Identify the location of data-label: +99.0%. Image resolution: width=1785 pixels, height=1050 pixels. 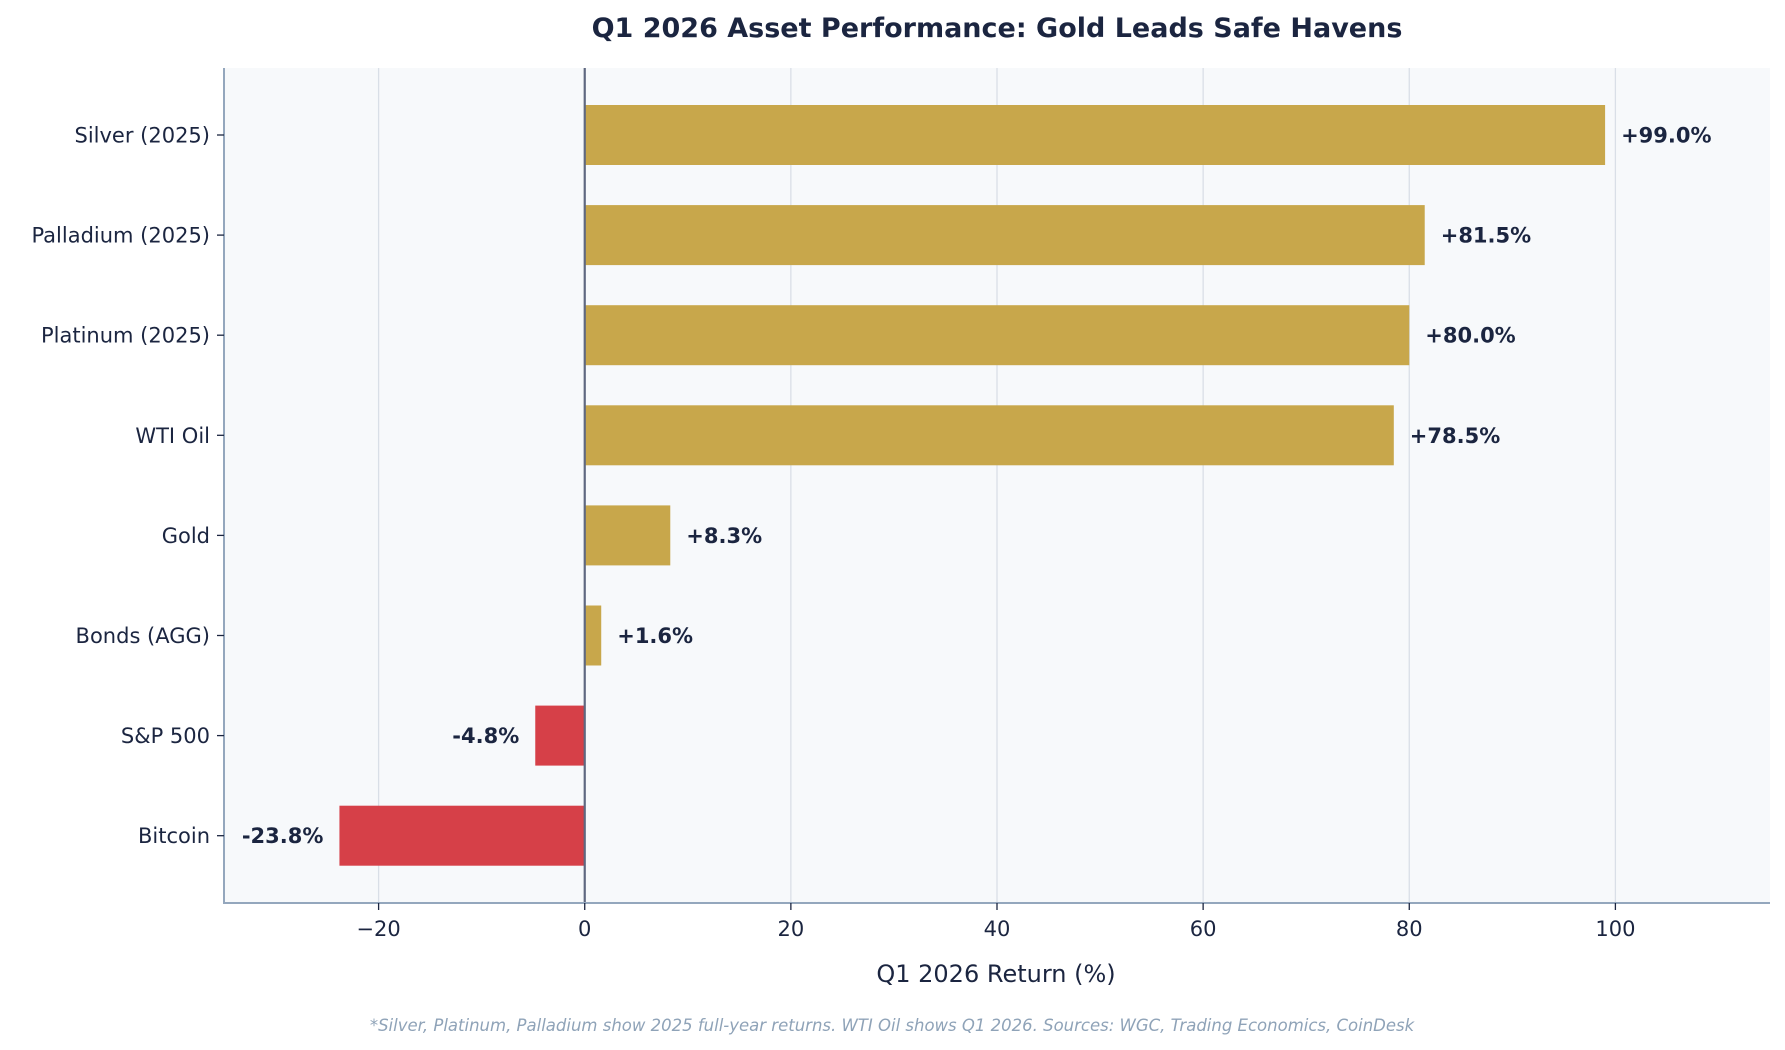
(1666, 136).